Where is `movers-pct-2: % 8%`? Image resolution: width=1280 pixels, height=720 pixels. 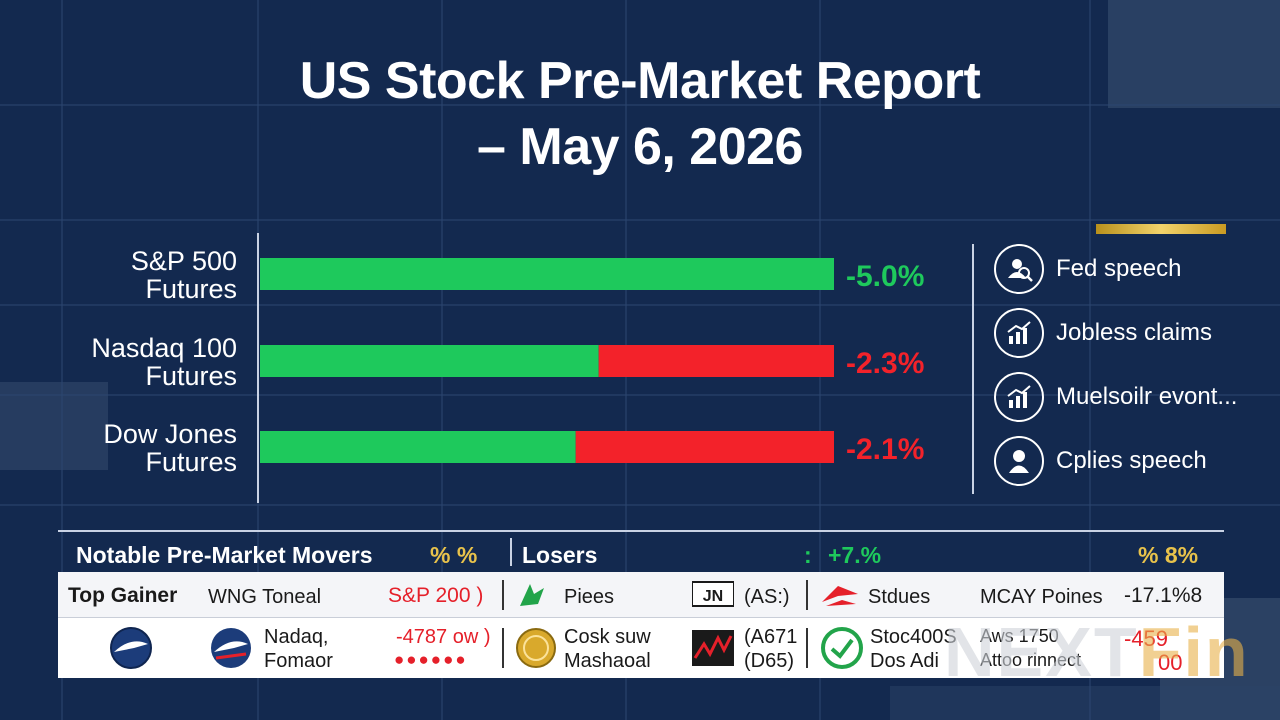 movers-pct-2: % 8% is located at coordinates (1168, 555).